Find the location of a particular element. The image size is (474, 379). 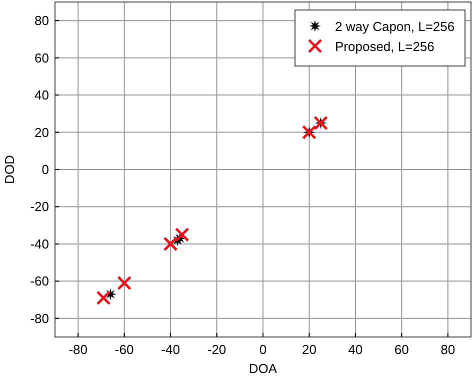

x-tick-label: 60 is located at coordinates (401, 349).